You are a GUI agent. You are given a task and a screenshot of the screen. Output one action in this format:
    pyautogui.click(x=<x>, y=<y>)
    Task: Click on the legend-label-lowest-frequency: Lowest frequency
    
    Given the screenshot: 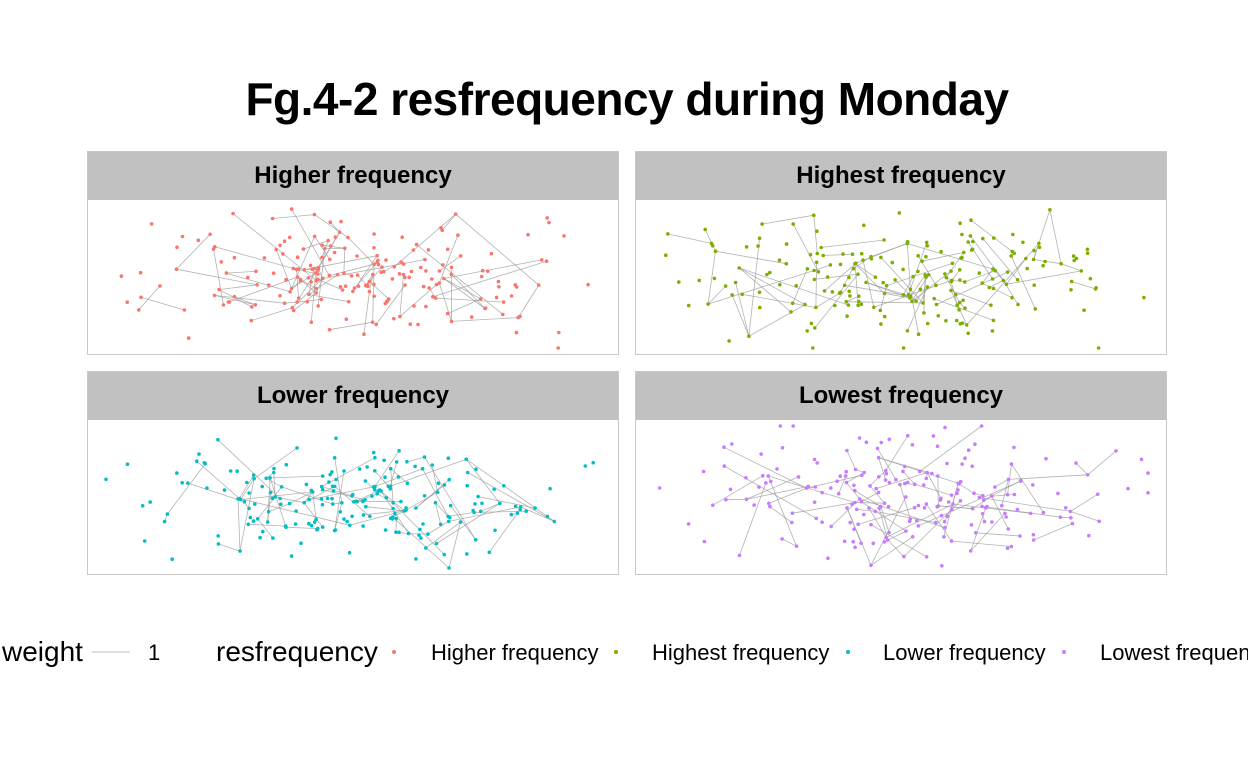 What is the action you would take?
    pyautogui.click(x=1174, y=652)
    